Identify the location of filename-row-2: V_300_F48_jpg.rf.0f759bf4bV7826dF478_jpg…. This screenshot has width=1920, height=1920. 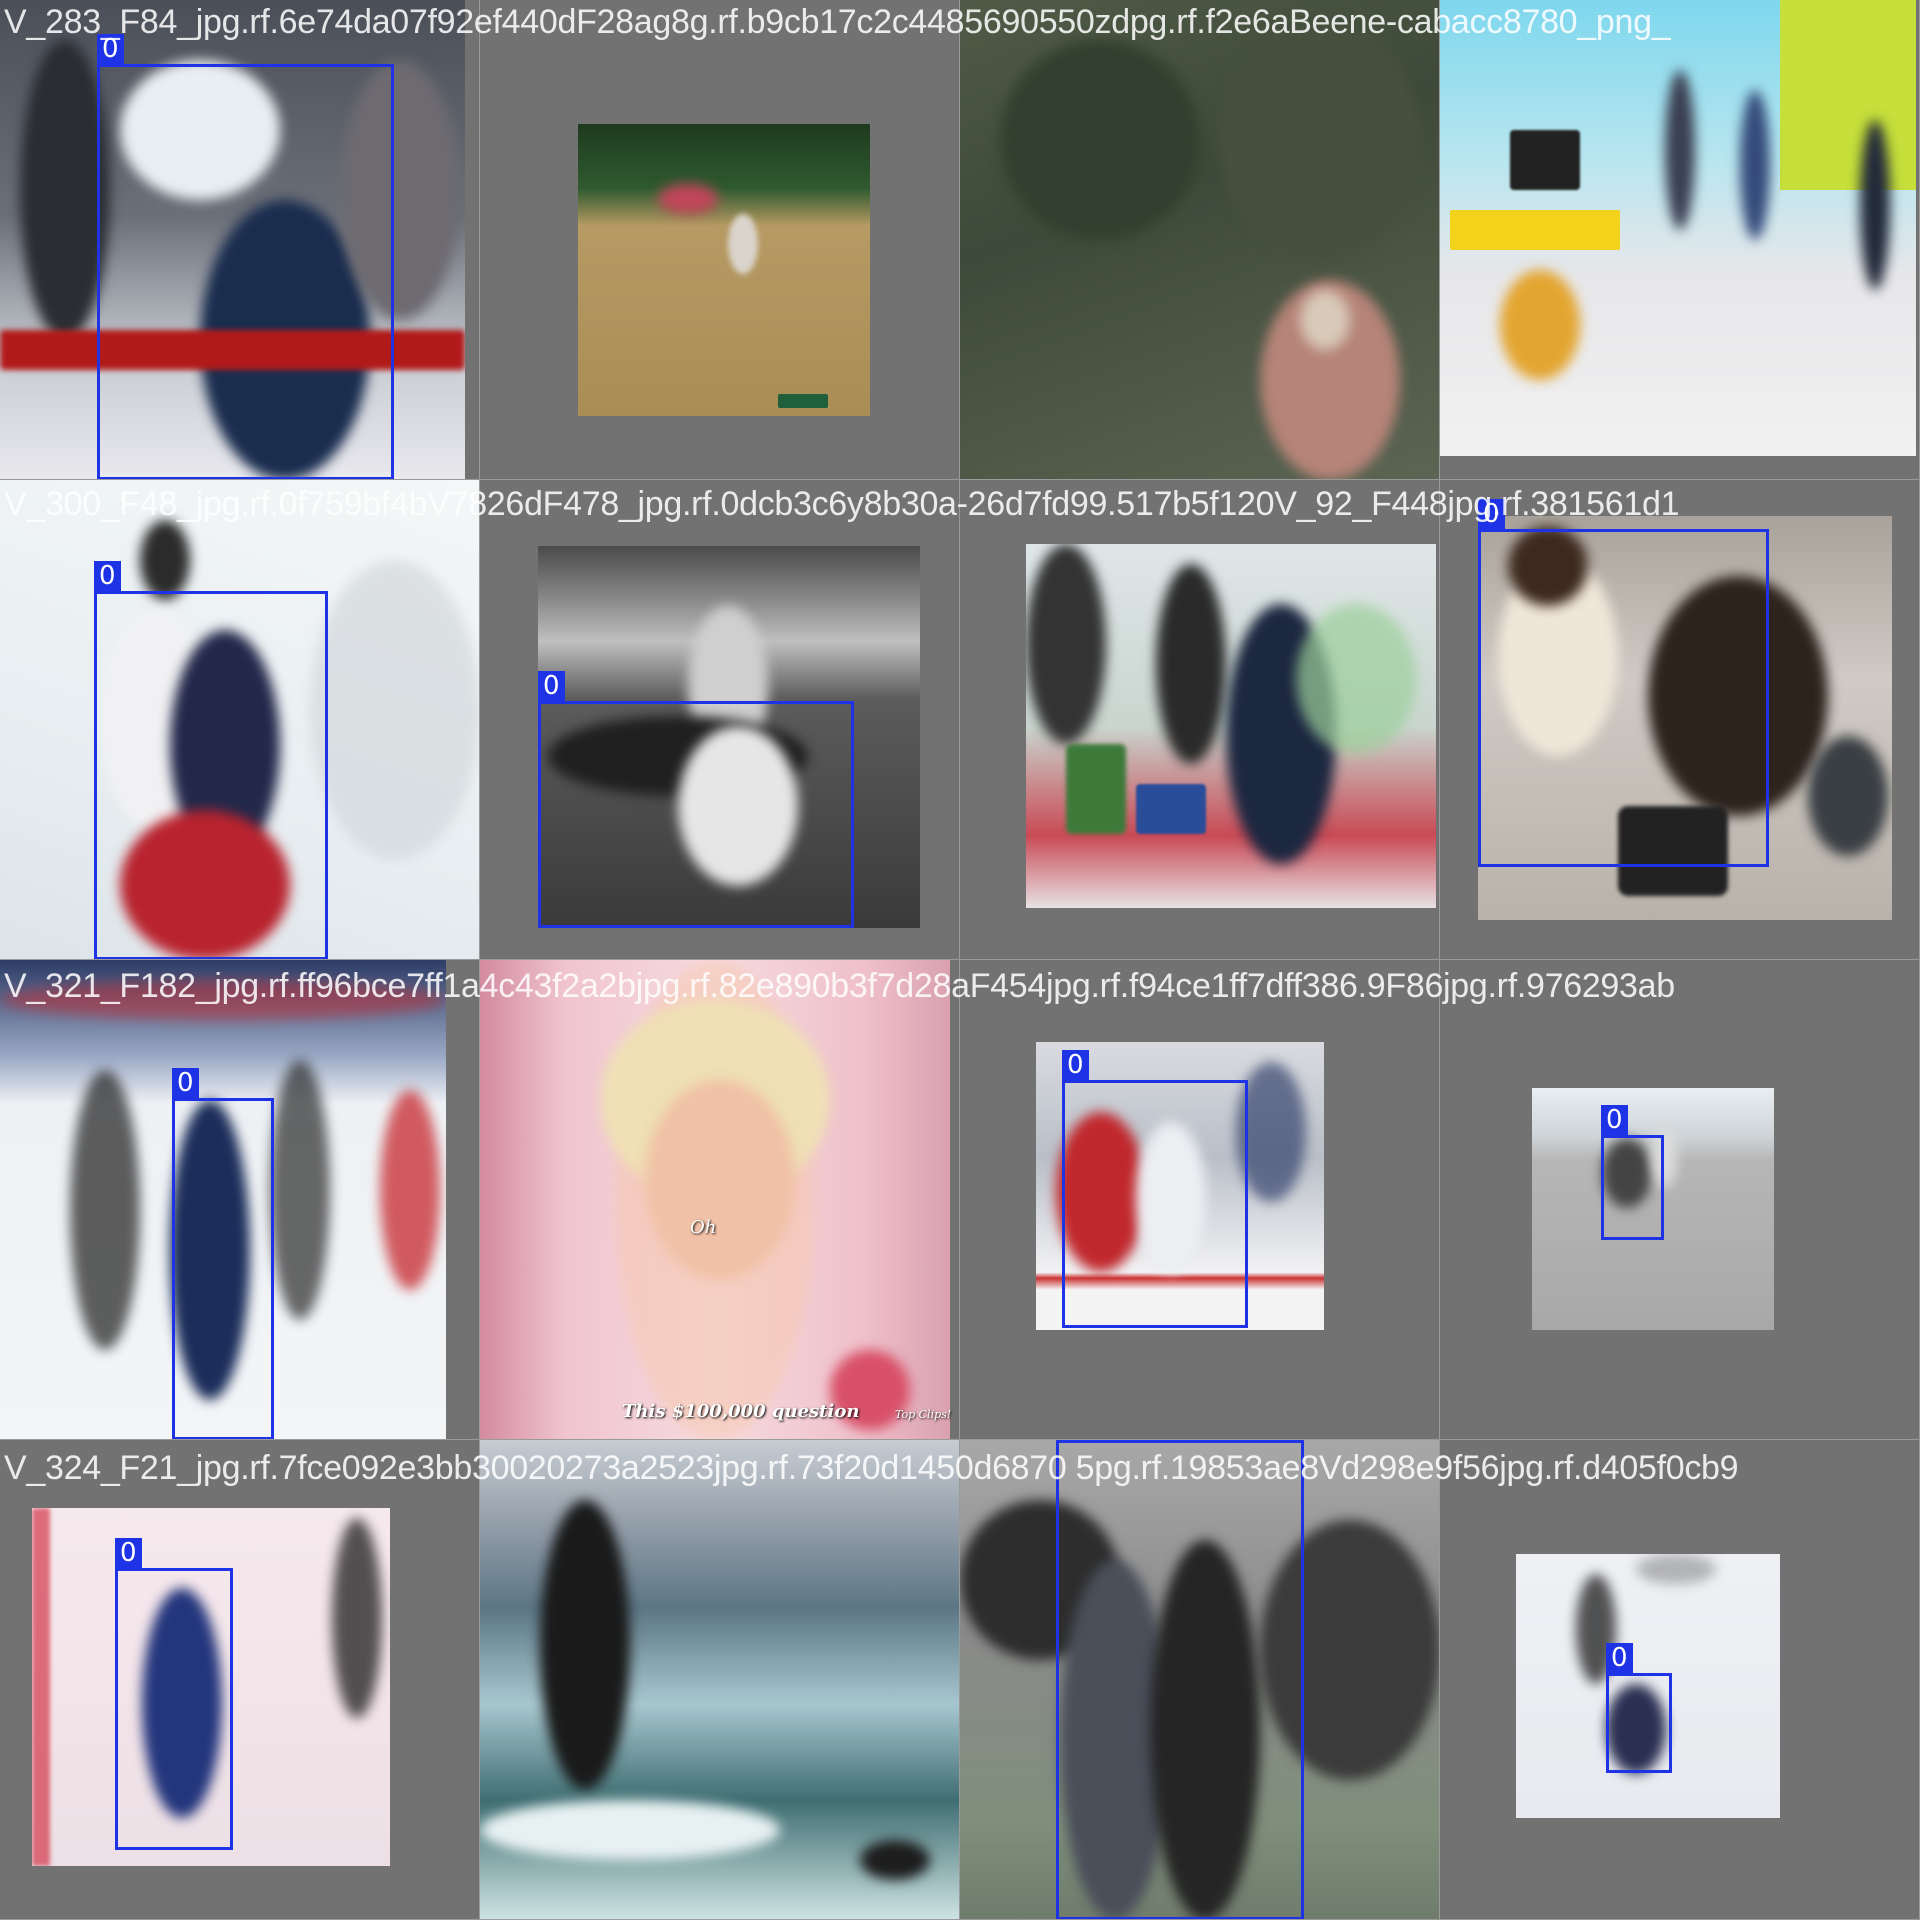
(842, 504).